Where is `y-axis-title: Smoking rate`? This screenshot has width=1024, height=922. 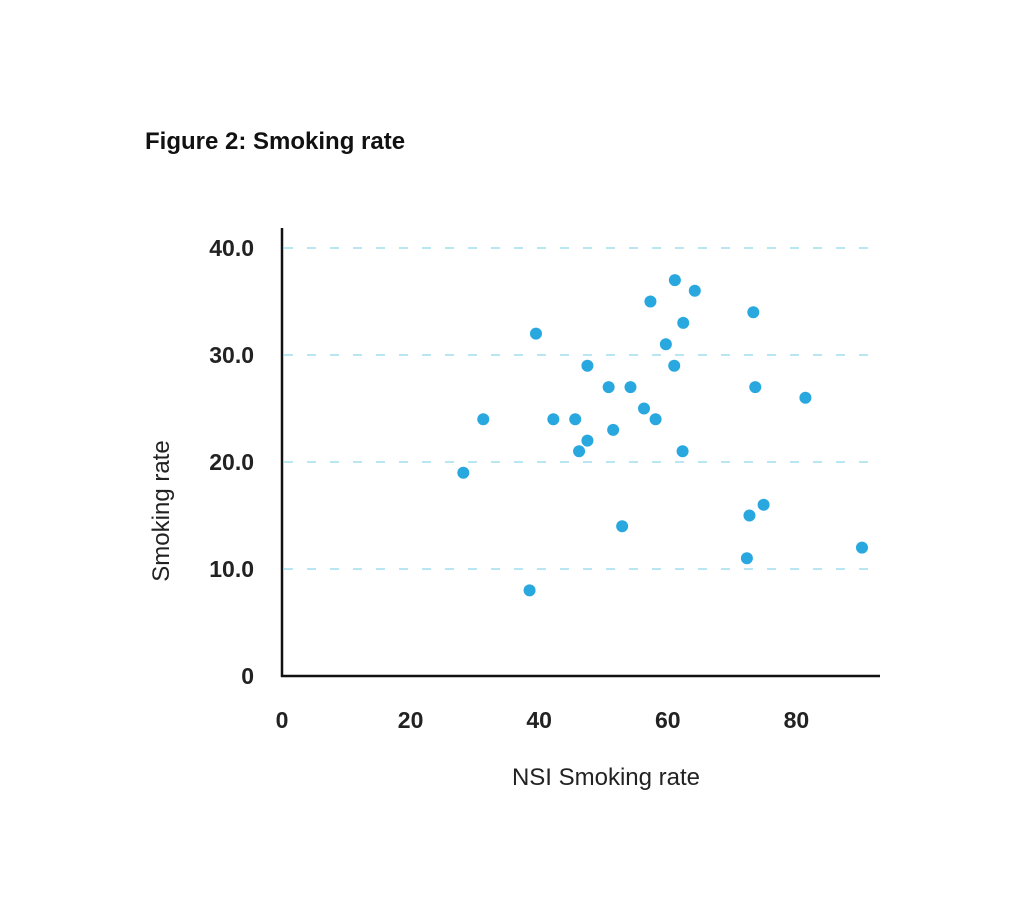 y-axis-title: Smoking rate is located at coordinates (161, 510).